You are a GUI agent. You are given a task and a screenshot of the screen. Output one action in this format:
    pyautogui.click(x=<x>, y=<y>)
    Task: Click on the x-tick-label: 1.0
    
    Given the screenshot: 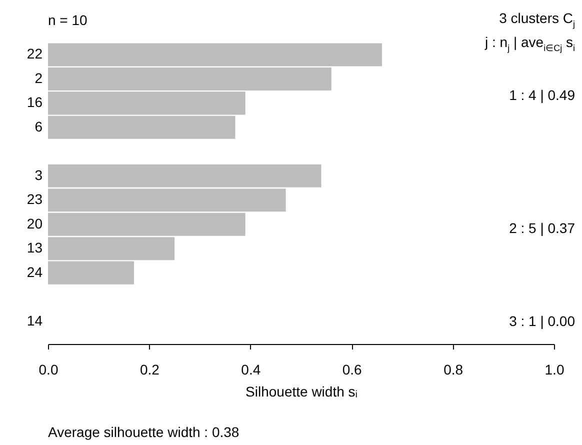 What is the action you would take?
    pyautogui.click(x=554, y=370)
    